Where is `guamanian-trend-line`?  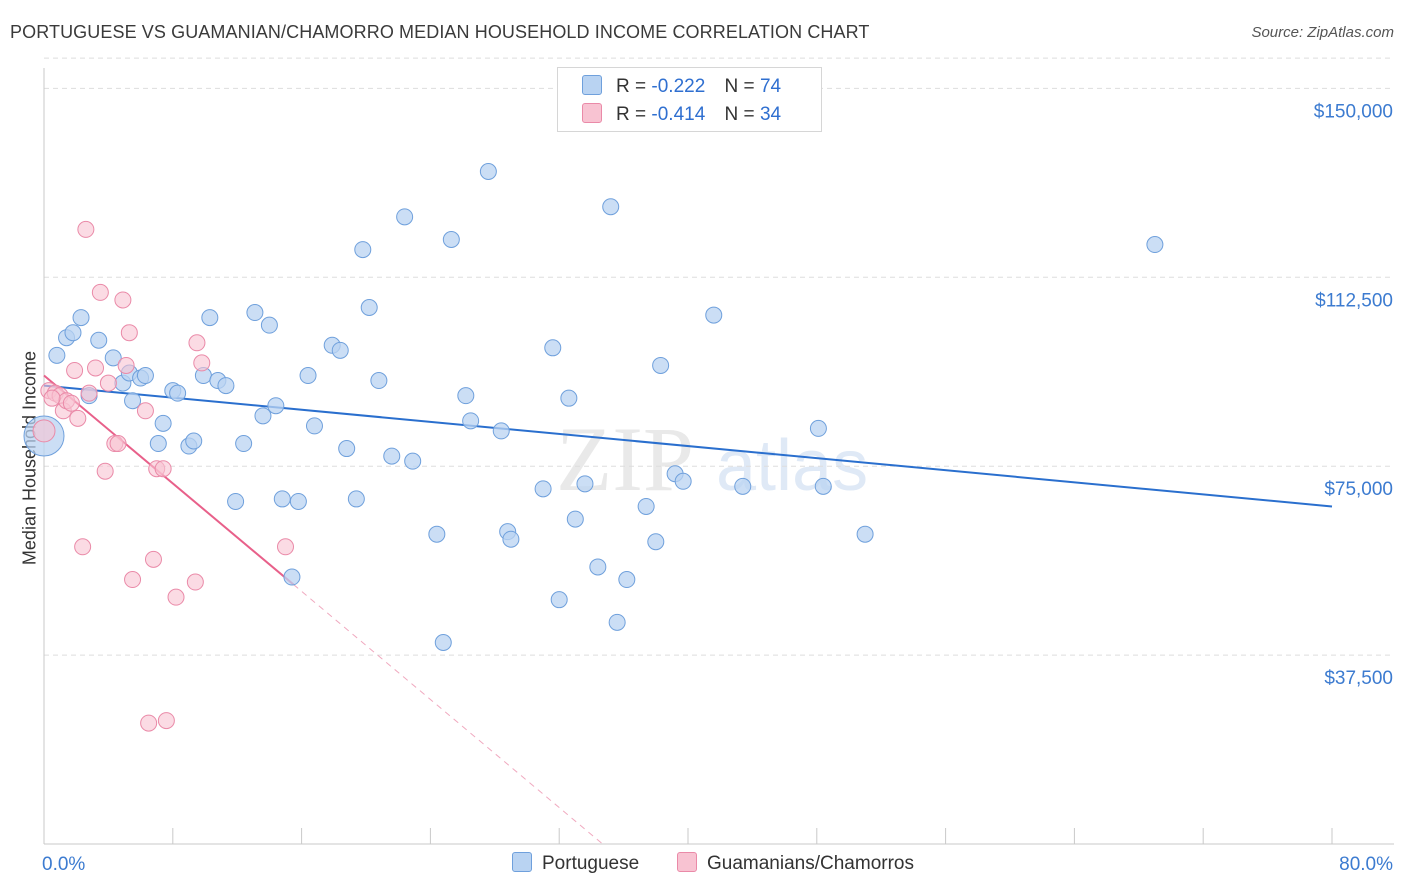
guamanian-trend-line is located at coordinates (169, 480).